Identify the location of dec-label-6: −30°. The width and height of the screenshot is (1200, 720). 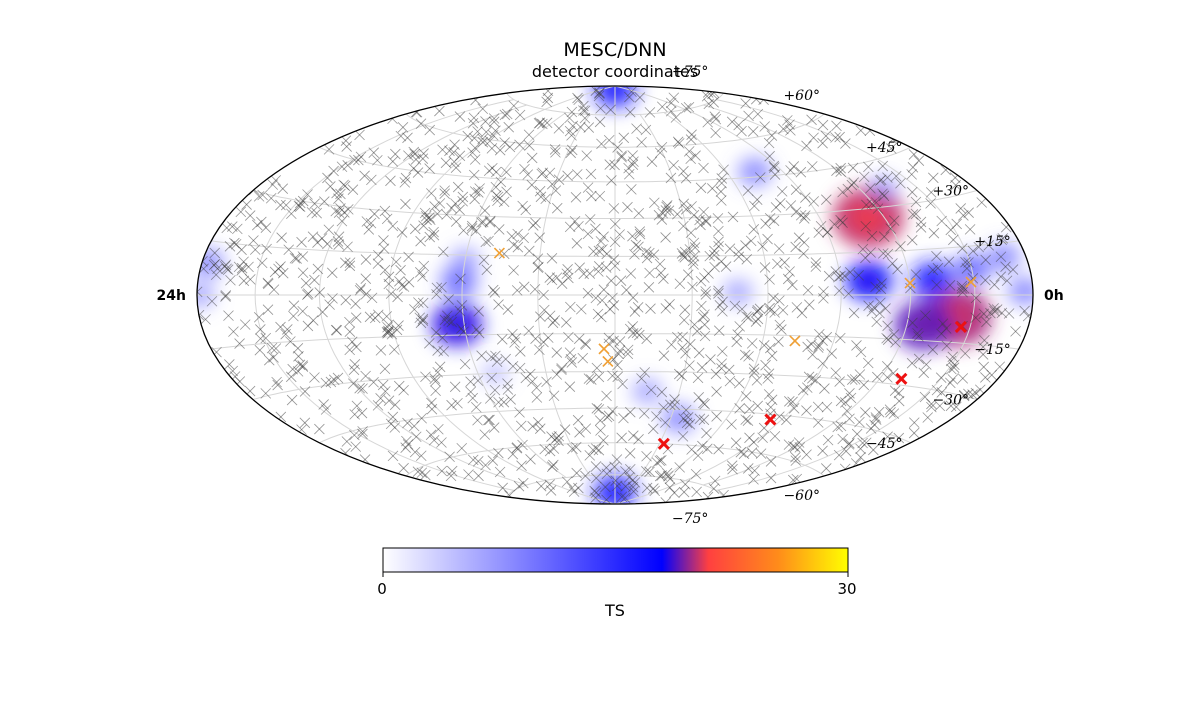
(950, 401).